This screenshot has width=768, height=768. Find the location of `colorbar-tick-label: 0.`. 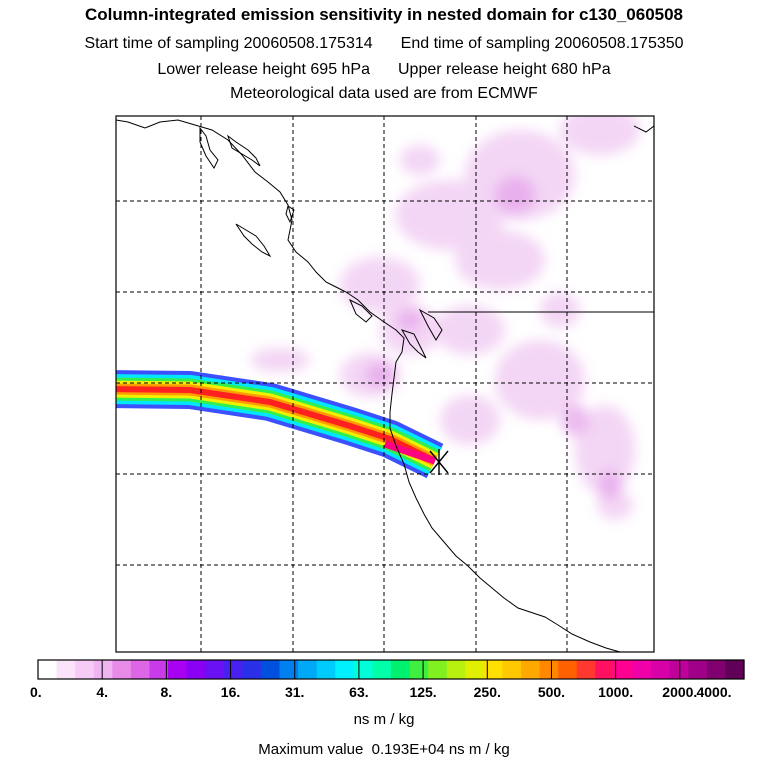

colorbar-tick-label: 0. is located at coordinates (36, 692).